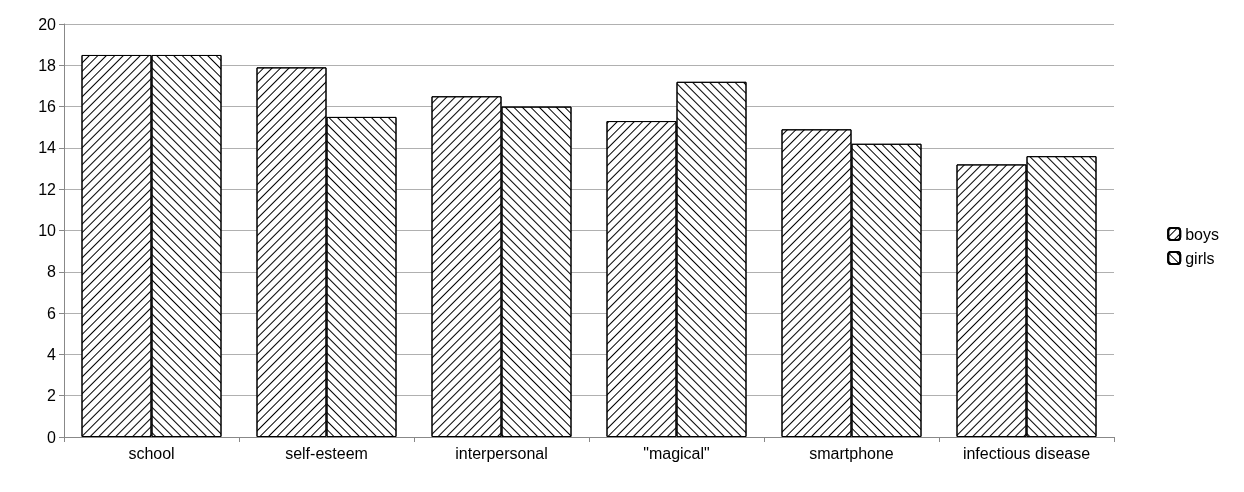 This screenshot has width=1244, height=492. I want to click on y-tick-label: 16, so click(47, 107).